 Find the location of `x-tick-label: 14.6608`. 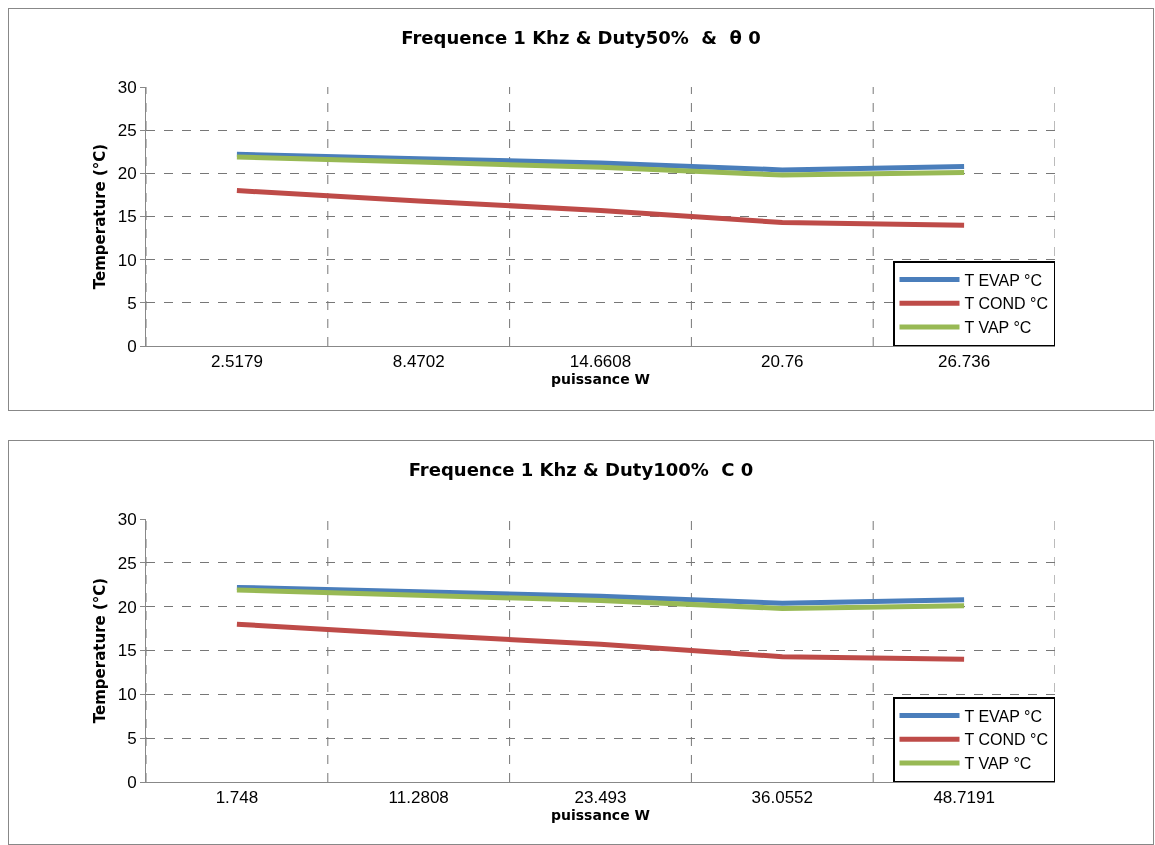

x-tick-label: 14.6608 is located at coordinates (600, 362).